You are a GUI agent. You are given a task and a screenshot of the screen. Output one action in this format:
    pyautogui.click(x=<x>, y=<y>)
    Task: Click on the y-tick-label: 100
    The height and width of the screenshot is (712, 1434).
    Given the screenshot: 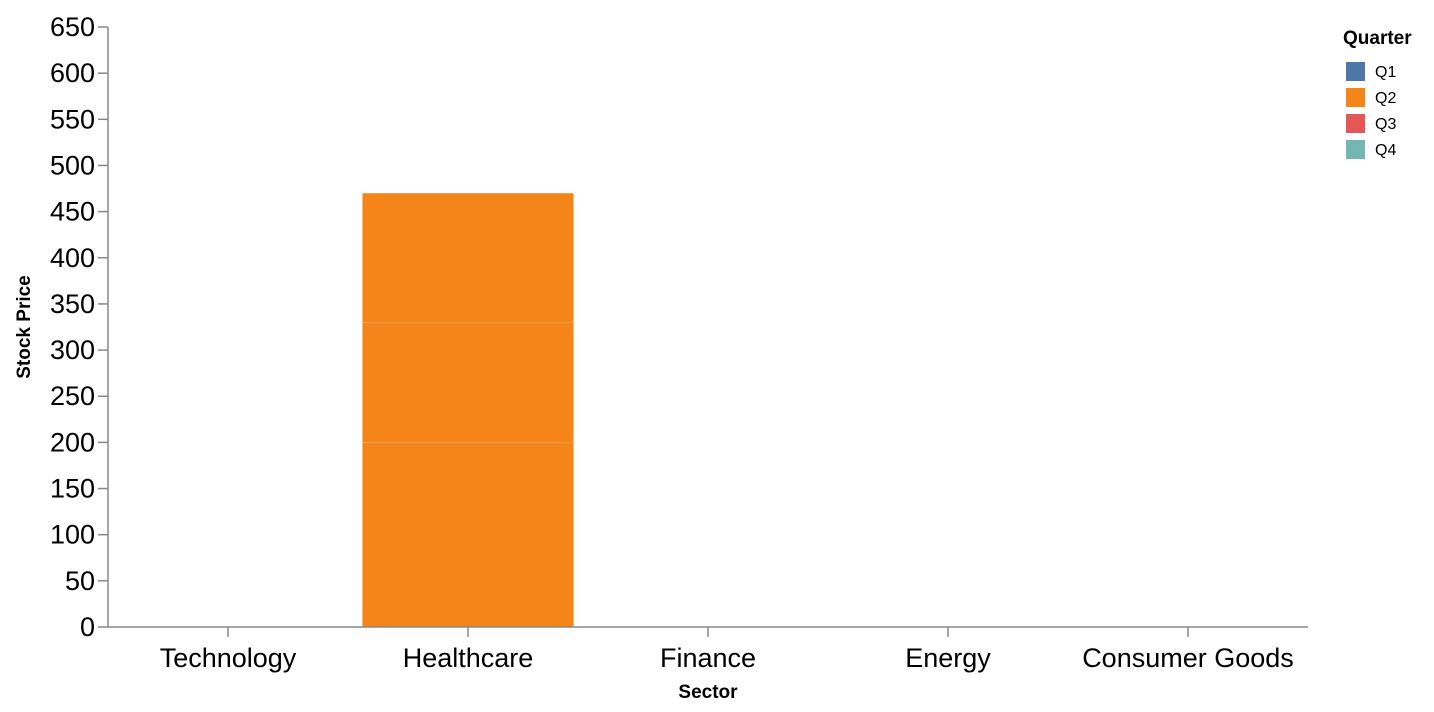 What is the action you would take?
    pyautogui.click(x=72, y=535)
    